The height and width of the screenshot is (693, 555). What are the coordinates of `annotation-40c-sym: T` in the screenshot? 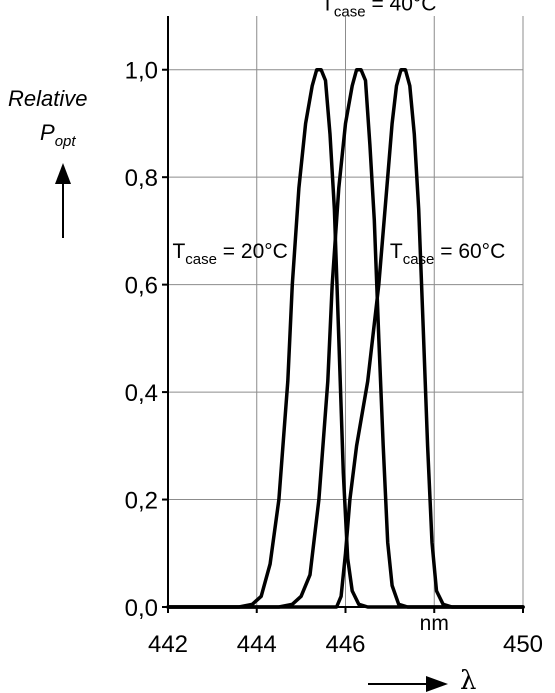 It's located at (327, 8).